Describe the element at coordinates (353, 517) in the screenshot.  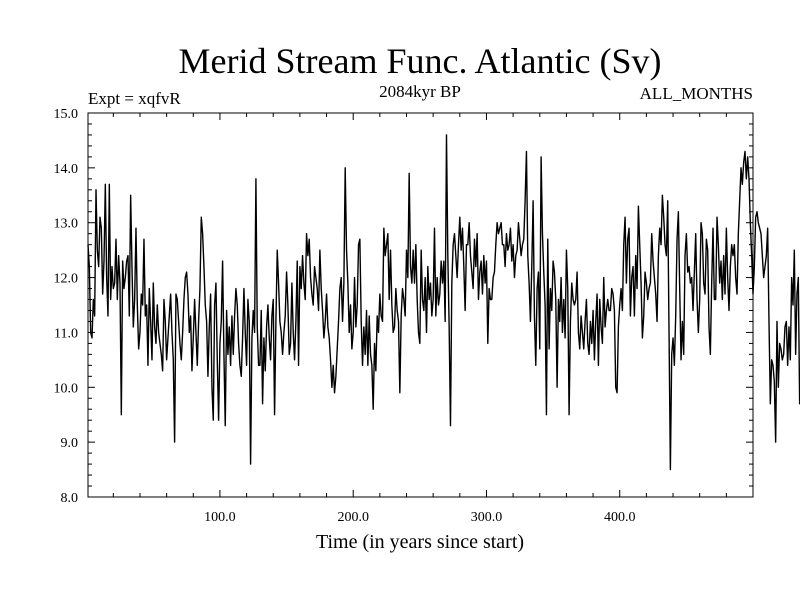
I see `x-tick-label: 200.0` at that location.